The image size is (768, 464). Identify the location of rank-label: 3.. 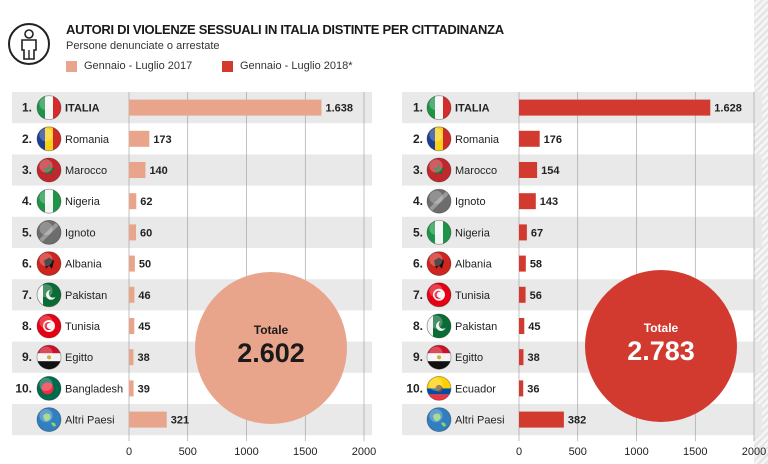
(418, 170).